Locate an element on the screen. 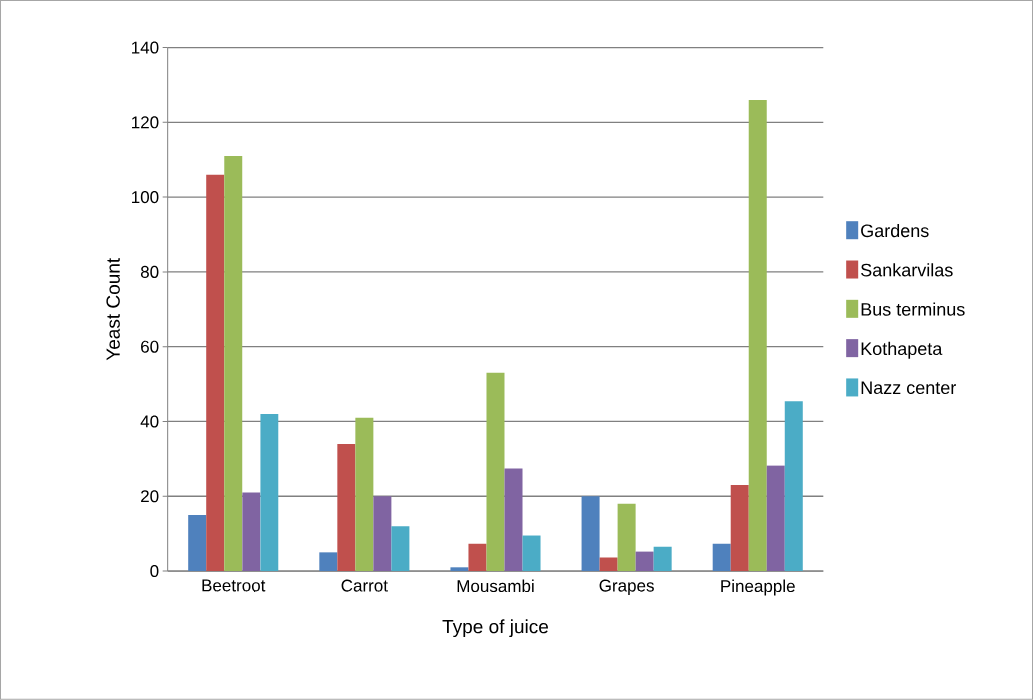 Image resolution: width=1033 pixels, height=700 pixels. legend-label: Sankarvilas is located at coordinates (907, 270).